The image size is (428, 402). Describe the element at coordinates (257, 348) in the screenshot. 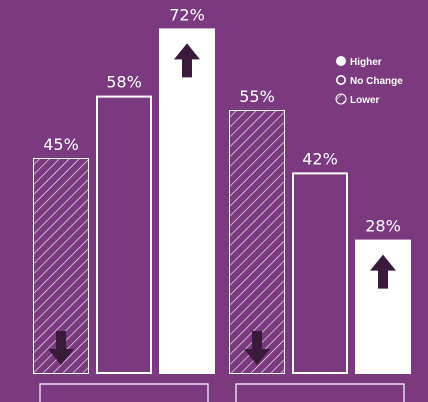

I see `down-arrow-icon-group2` at that location.